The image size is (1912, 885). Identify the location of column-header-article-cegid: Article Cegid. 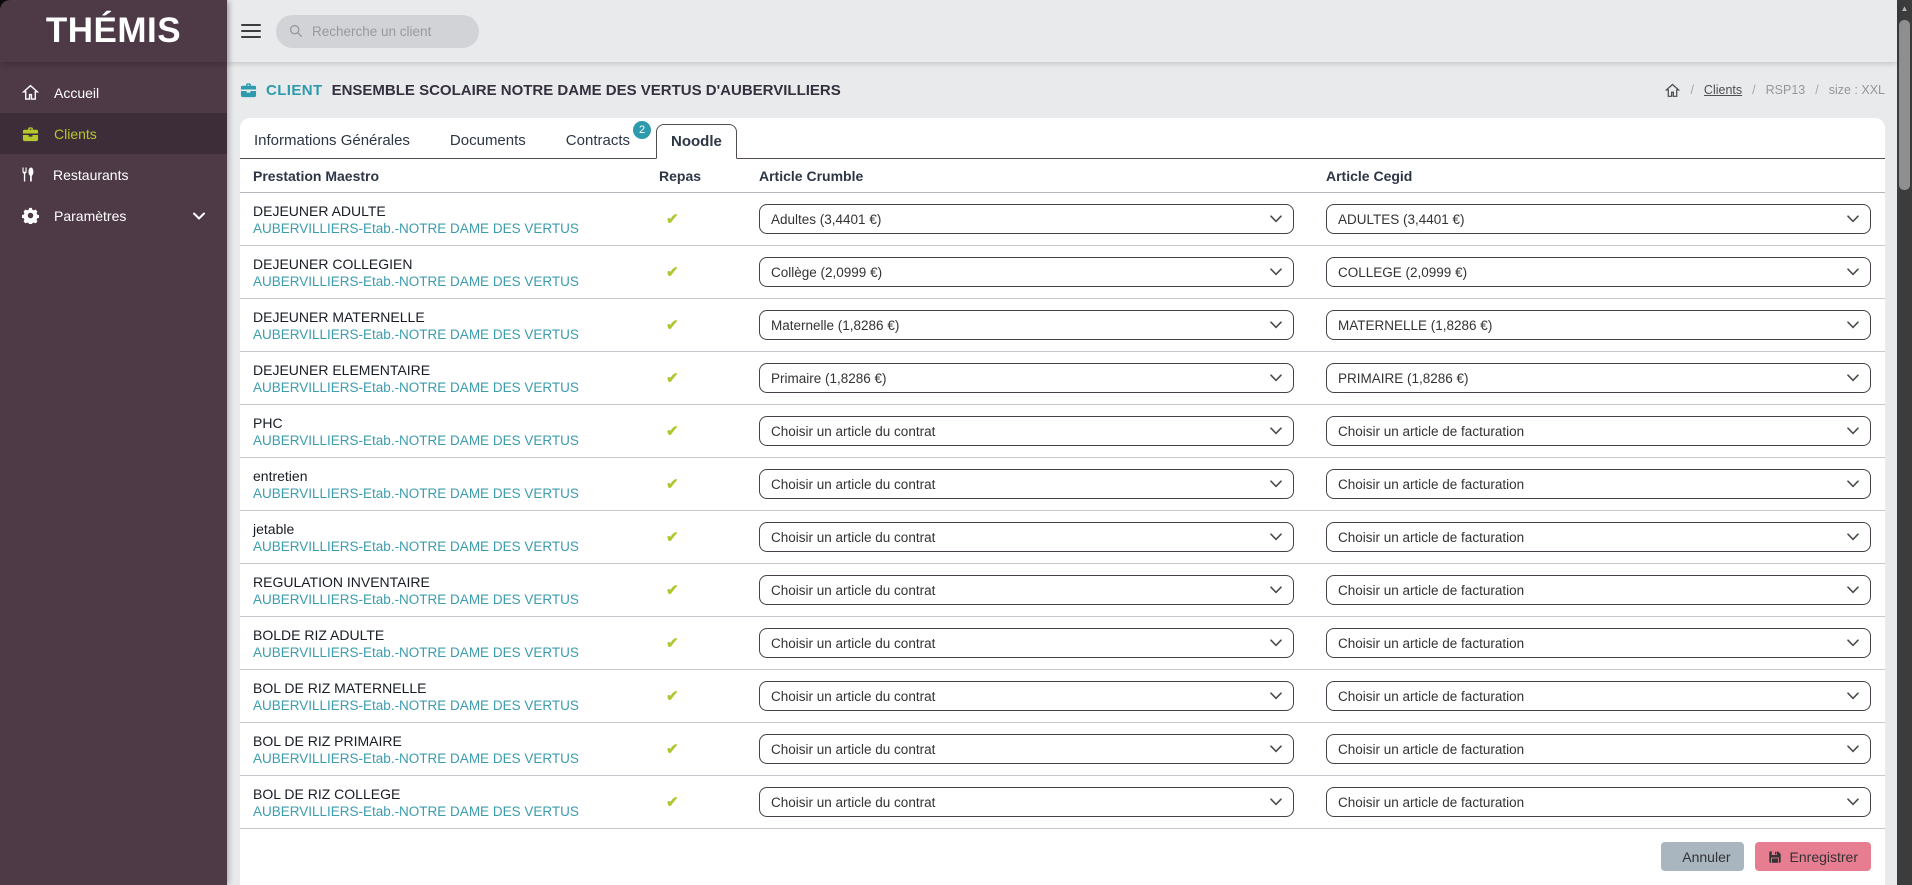
(1369, 175).